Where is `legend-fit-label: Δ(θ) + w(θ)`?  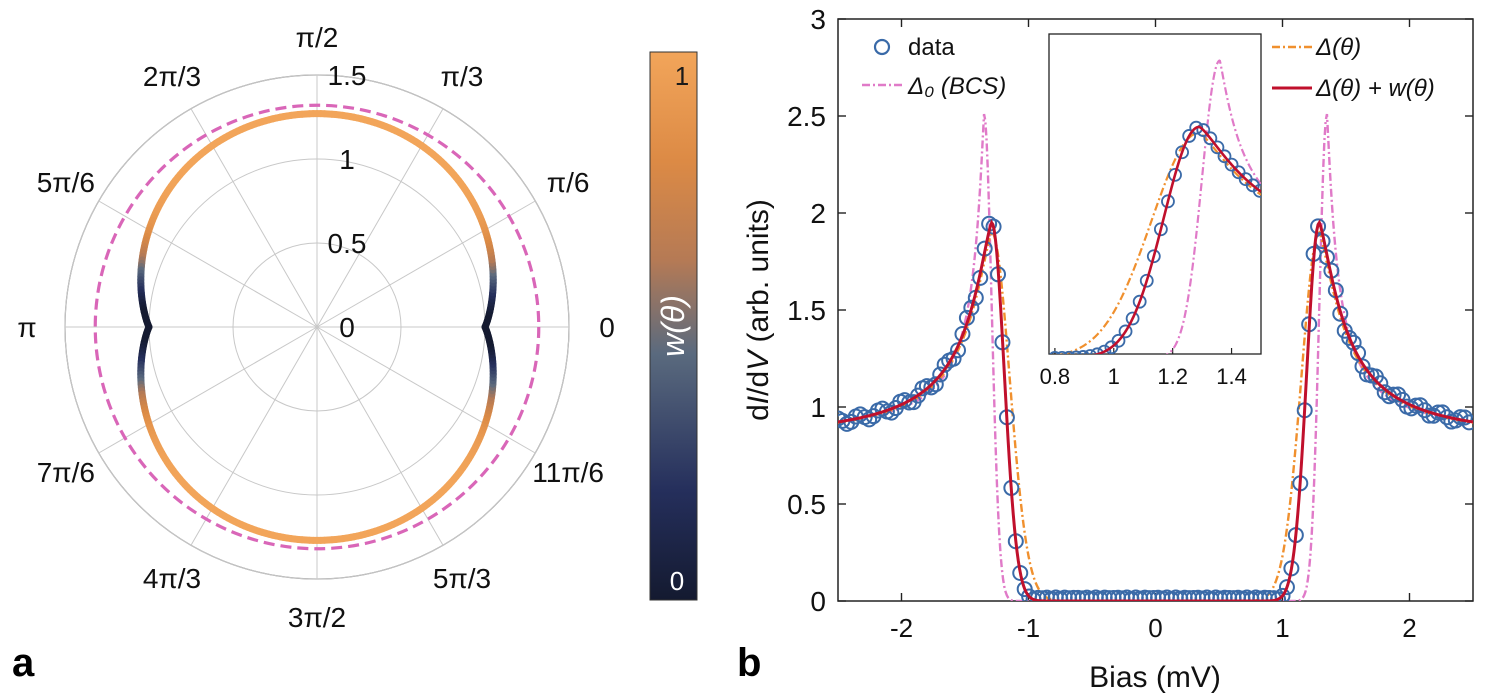 legend-fit-label: Δ(θ) + w(θ) is located at coordinates (1375, 88).